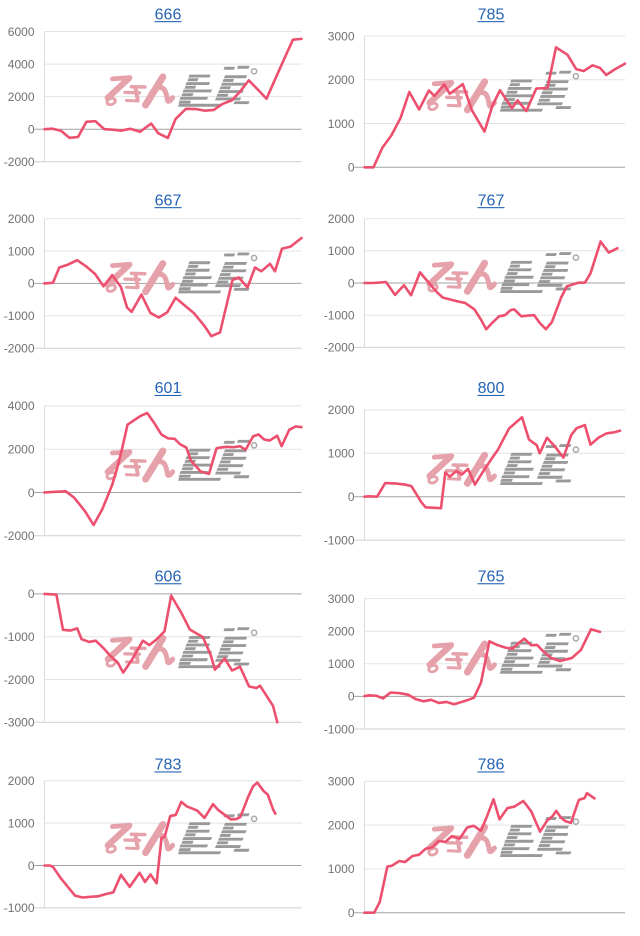 The image size is (640, 936). I want to click on svg-text: 800, so click(491, 388).